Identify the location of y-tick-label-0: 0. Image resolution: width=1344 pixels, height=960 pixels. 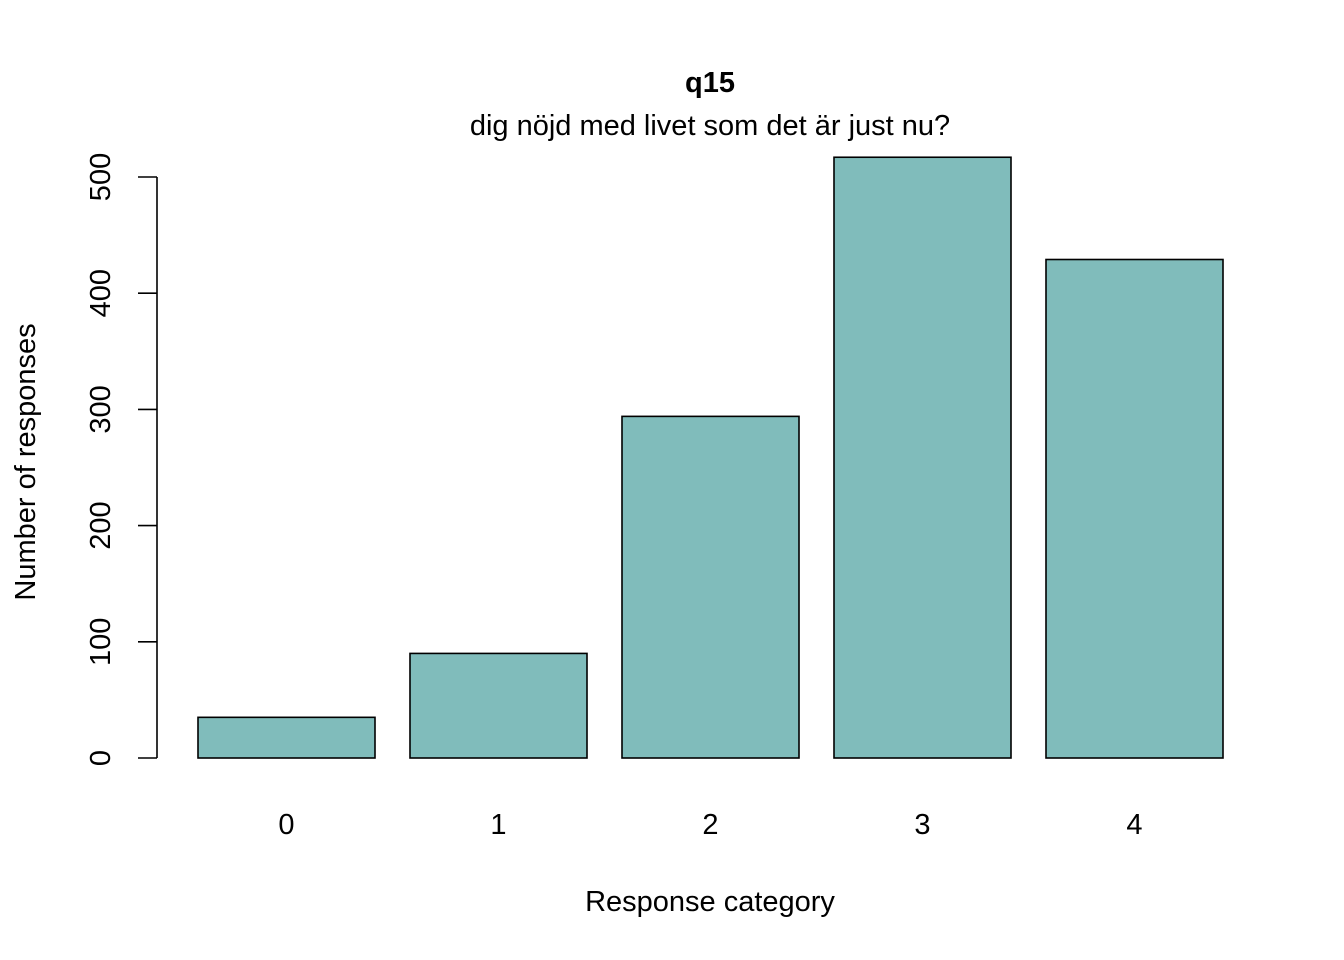
(101, 758).